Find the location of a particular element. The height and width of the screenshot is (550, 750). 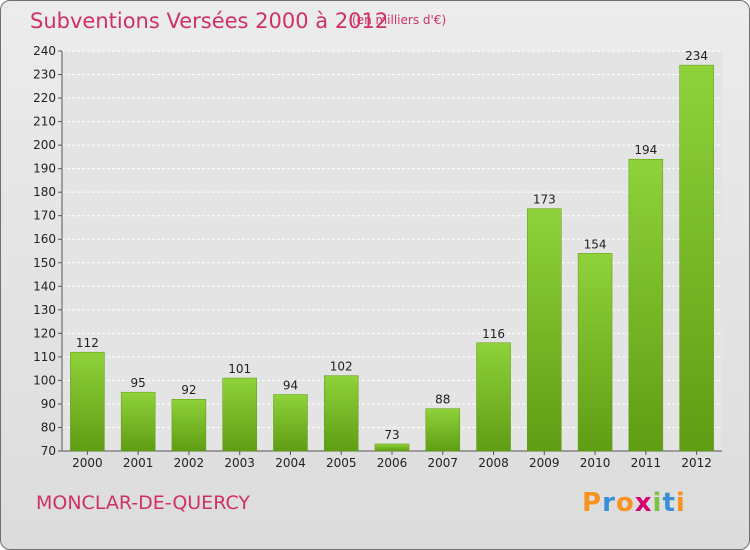

data-label: 102 is located at coordinates (341, 367).